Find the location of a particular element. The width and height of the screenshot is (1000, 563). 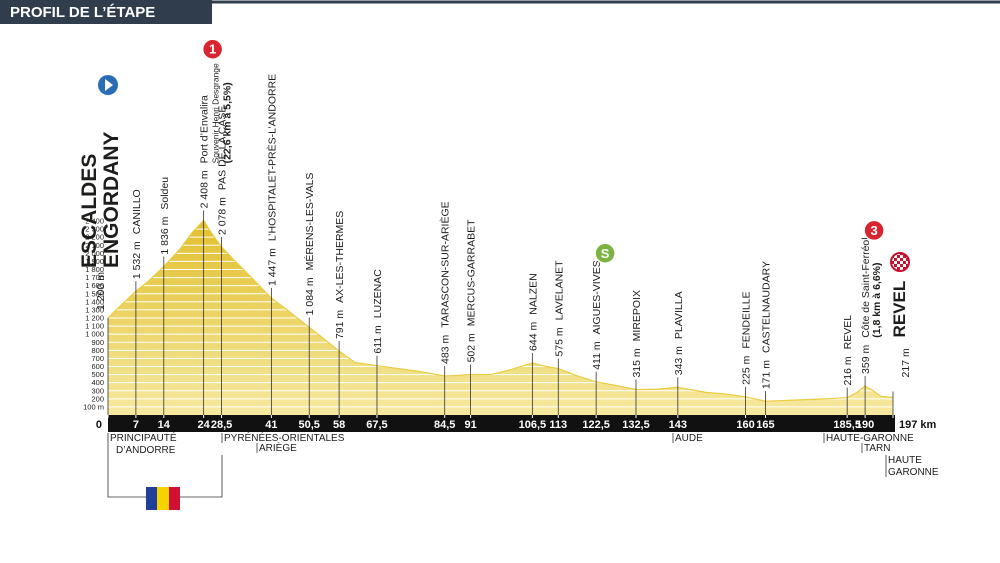

altitude-label: 1 836 m is located at coordinates (165, 235).